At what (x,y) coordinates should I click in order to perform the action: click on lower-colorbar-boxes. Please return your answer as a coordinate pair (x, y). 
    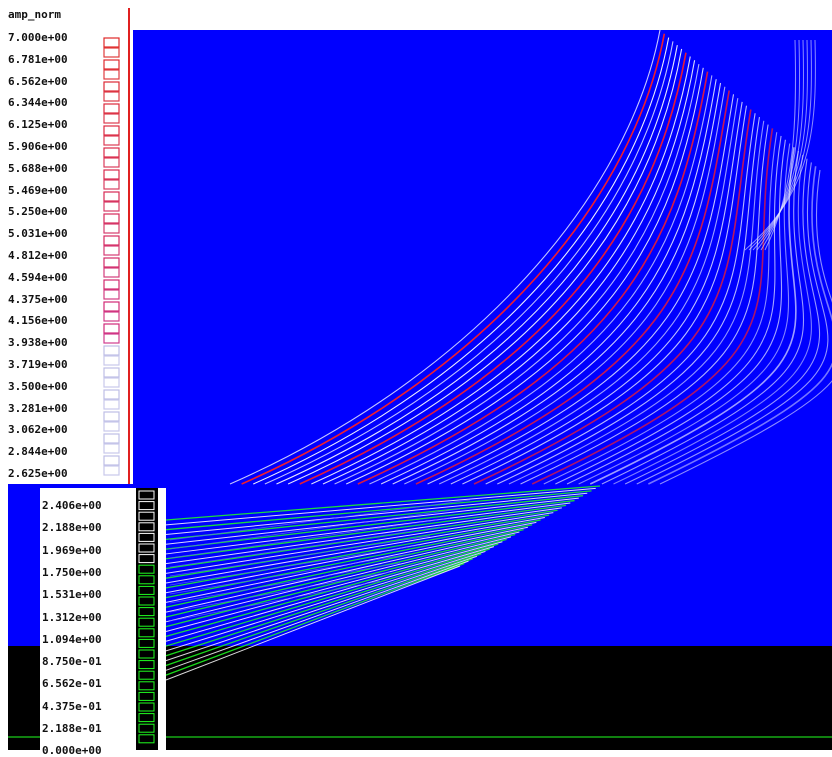
    Looking at the image, I should click on (146, 617).